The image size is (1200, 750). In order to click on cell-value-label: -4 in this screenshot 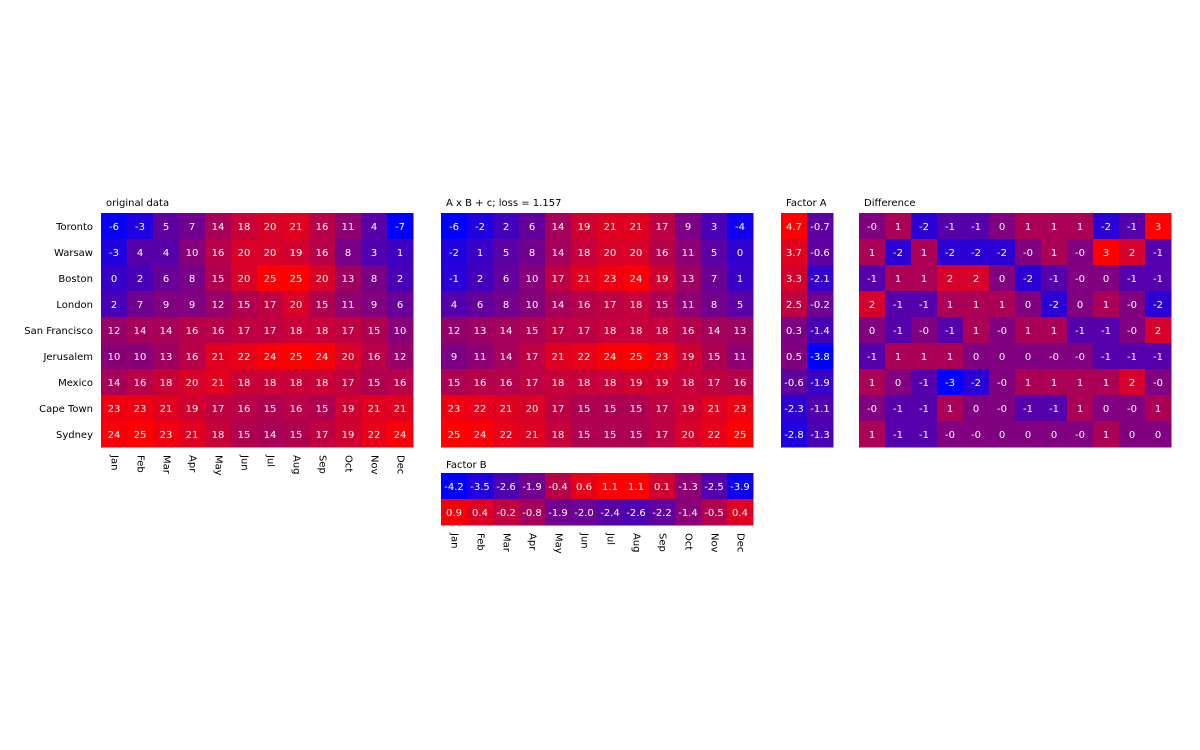, I will do `click(740, 227)`.